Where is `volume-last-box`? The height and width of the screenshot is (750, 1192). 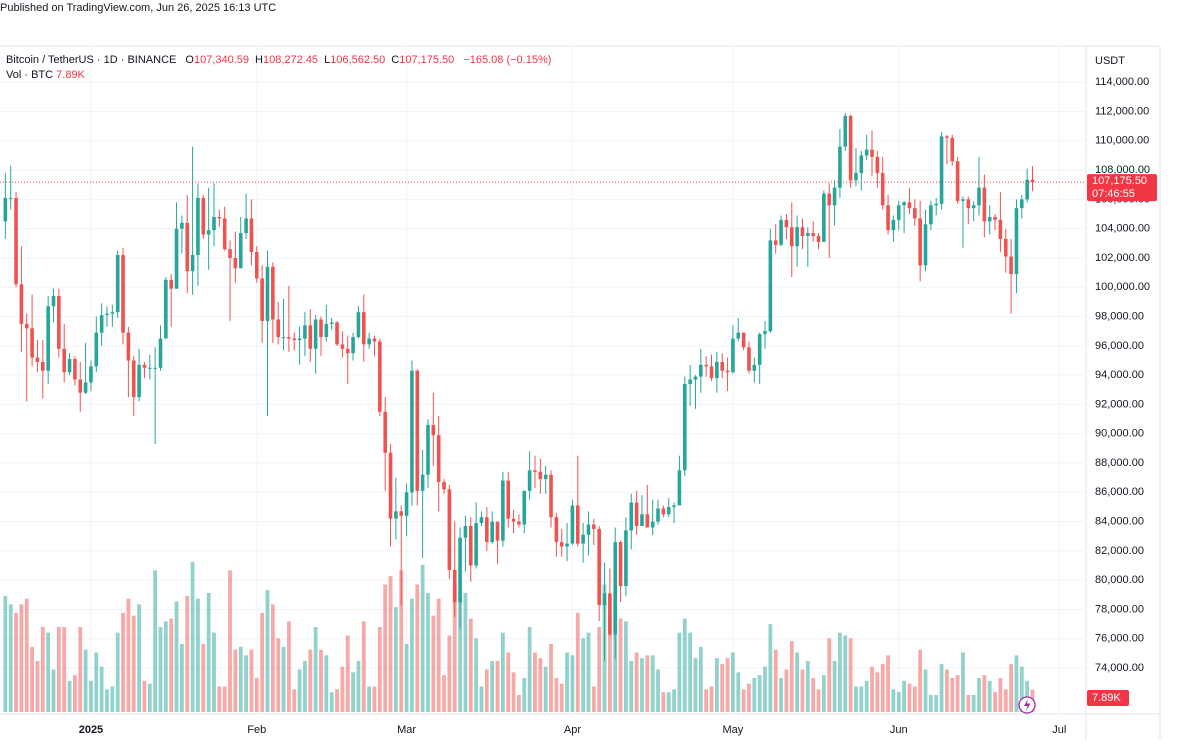
volume-last-box is located at coordinates (1108, 698).